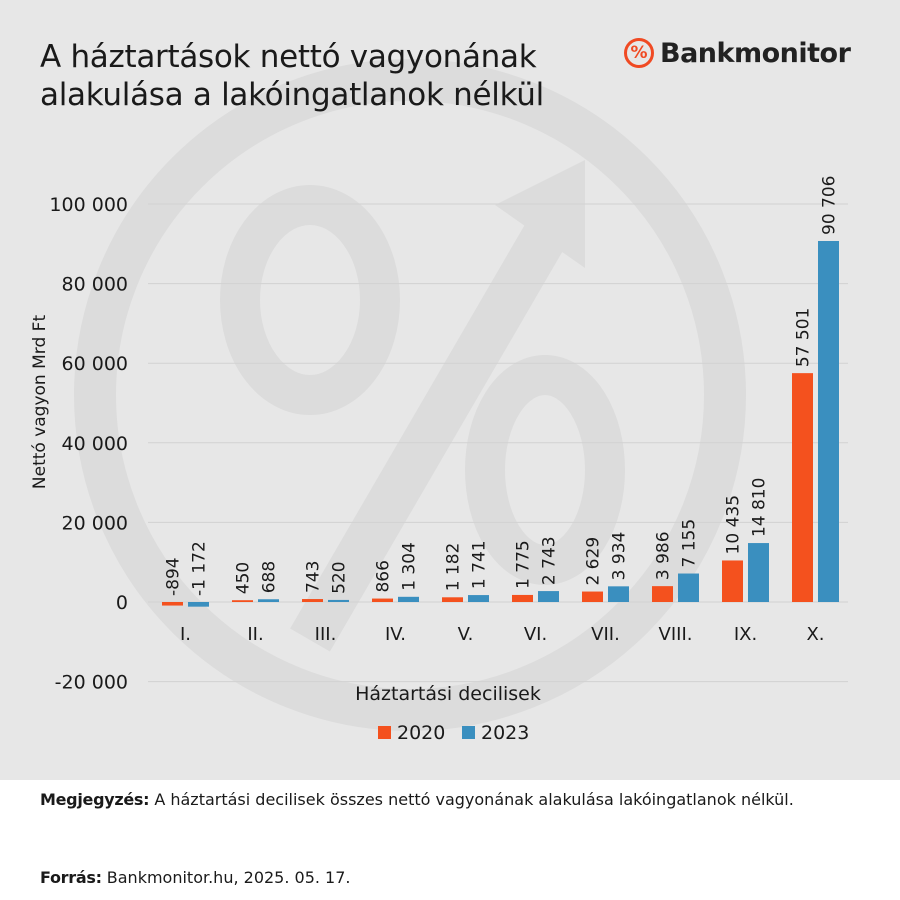 The width and height of the screenshot is (900, 900). Describe the element at coordinates (314, 577) in the screenshot. I see `data-label: 743` at that location.